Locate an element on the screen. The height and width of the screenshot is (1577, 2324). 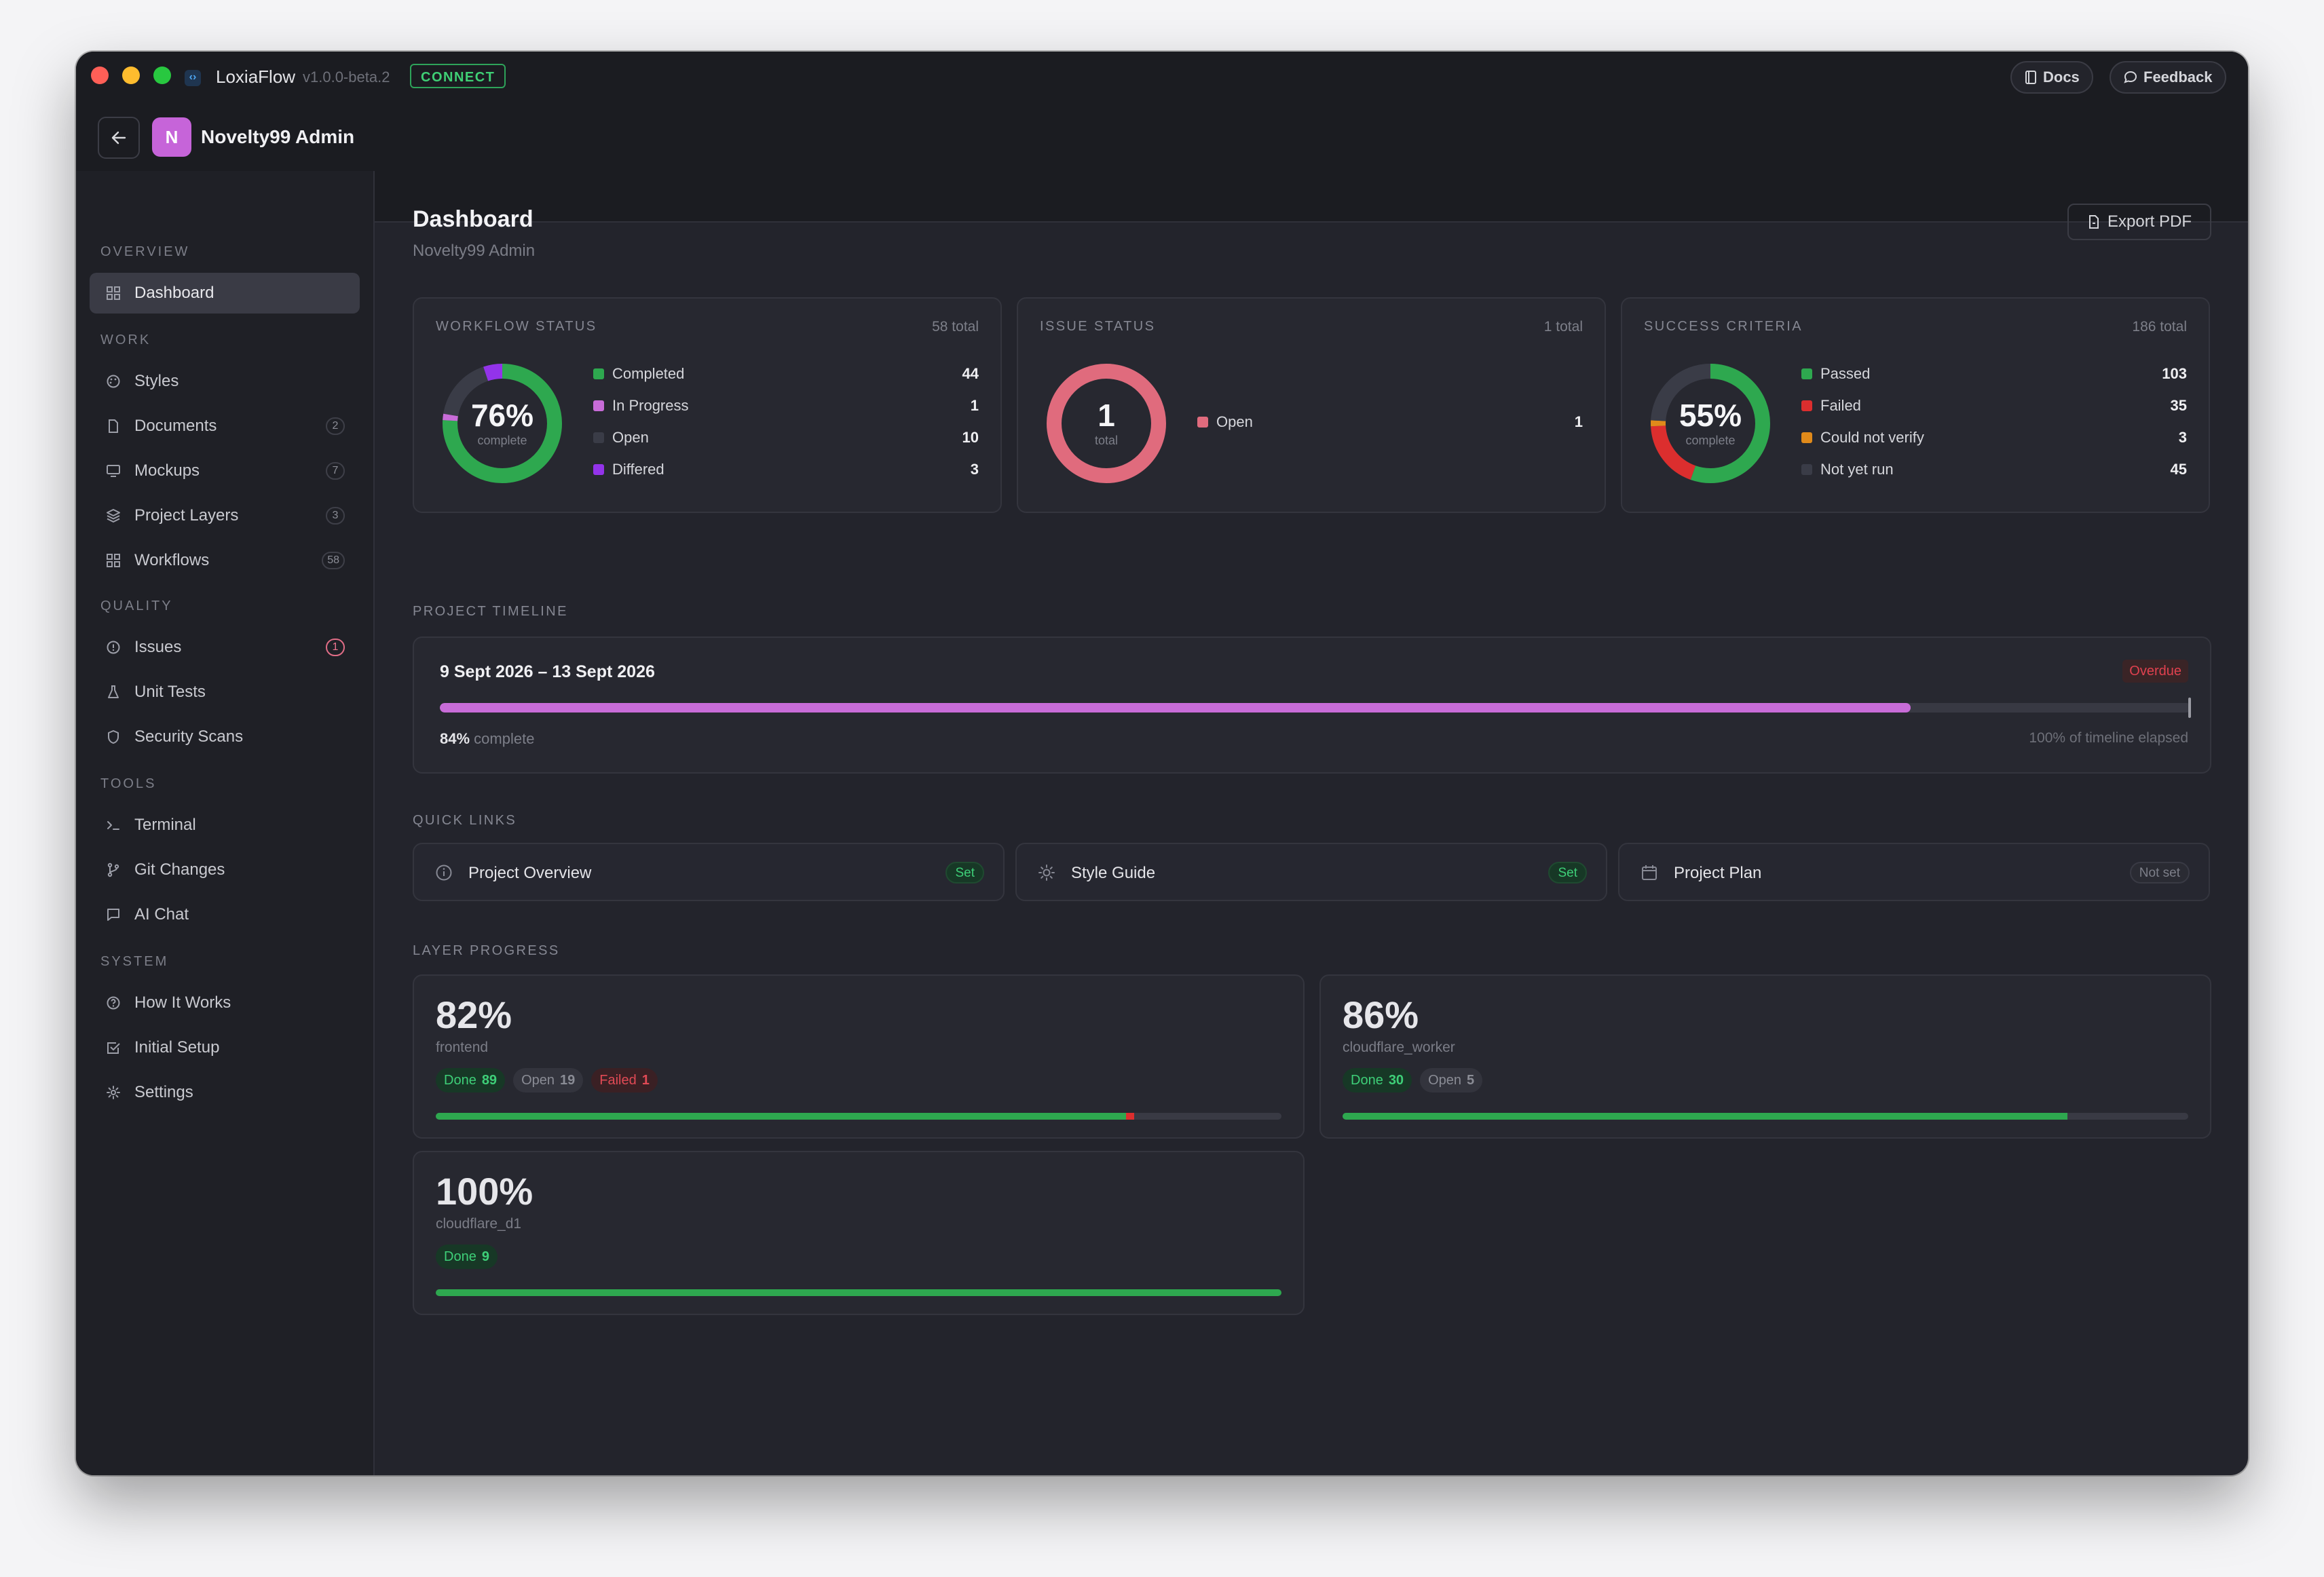
timeline-progress-fill is located at coordinates (1175, 707).